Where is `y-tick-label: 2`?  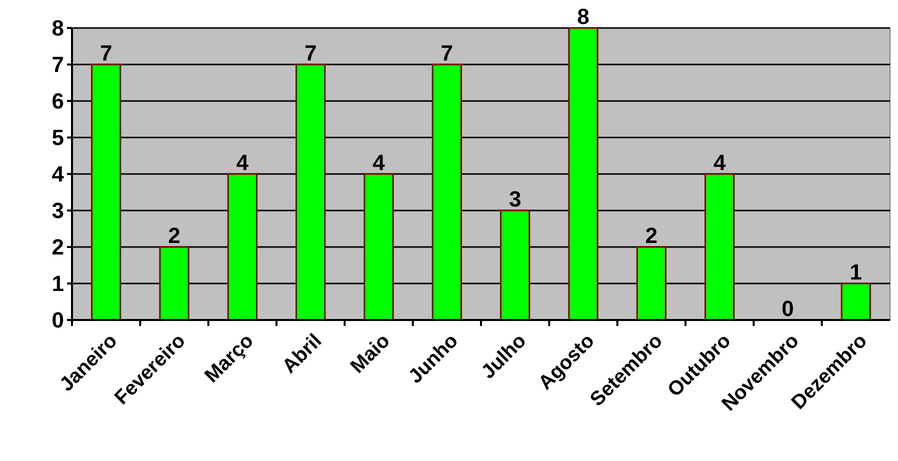 y-tick-label: 2 is located at coordinates (58, 247).